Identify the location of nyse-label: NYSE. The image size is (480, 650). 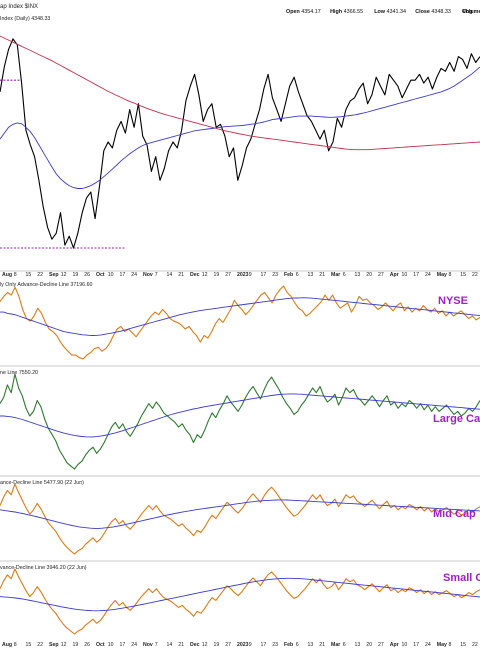
(453, 301).